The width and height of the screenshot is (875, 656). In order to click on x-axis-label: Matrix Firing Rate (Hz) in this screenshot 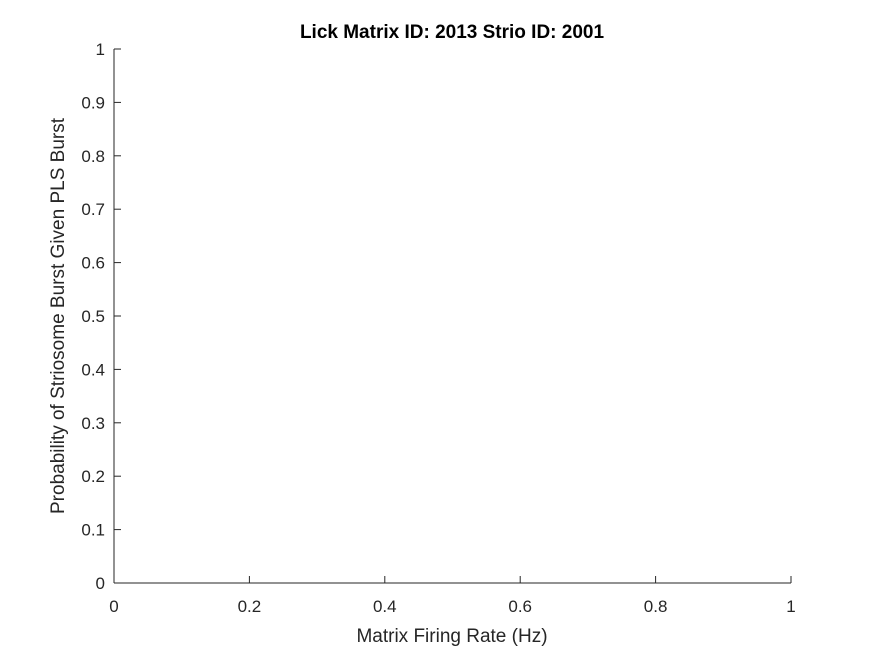, I will do `click(451, 636)`.